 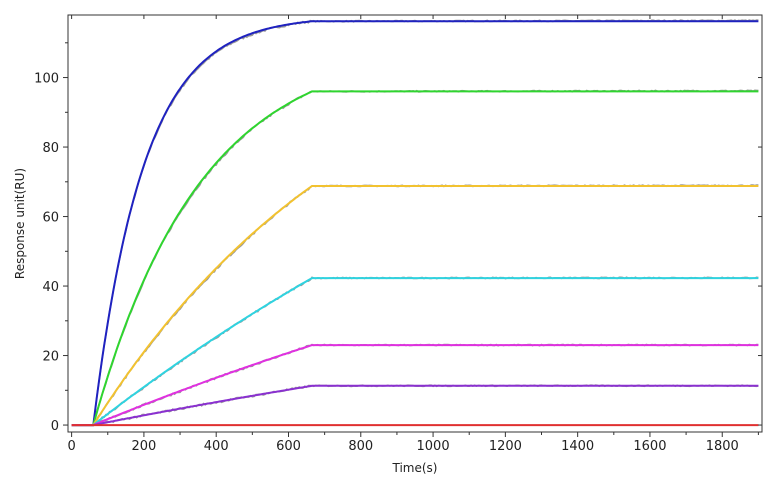 What do you see at coordinates (577, 446) in the screenshot?
I see `x-tick-label: 1400` at bounding box center [577, 446].